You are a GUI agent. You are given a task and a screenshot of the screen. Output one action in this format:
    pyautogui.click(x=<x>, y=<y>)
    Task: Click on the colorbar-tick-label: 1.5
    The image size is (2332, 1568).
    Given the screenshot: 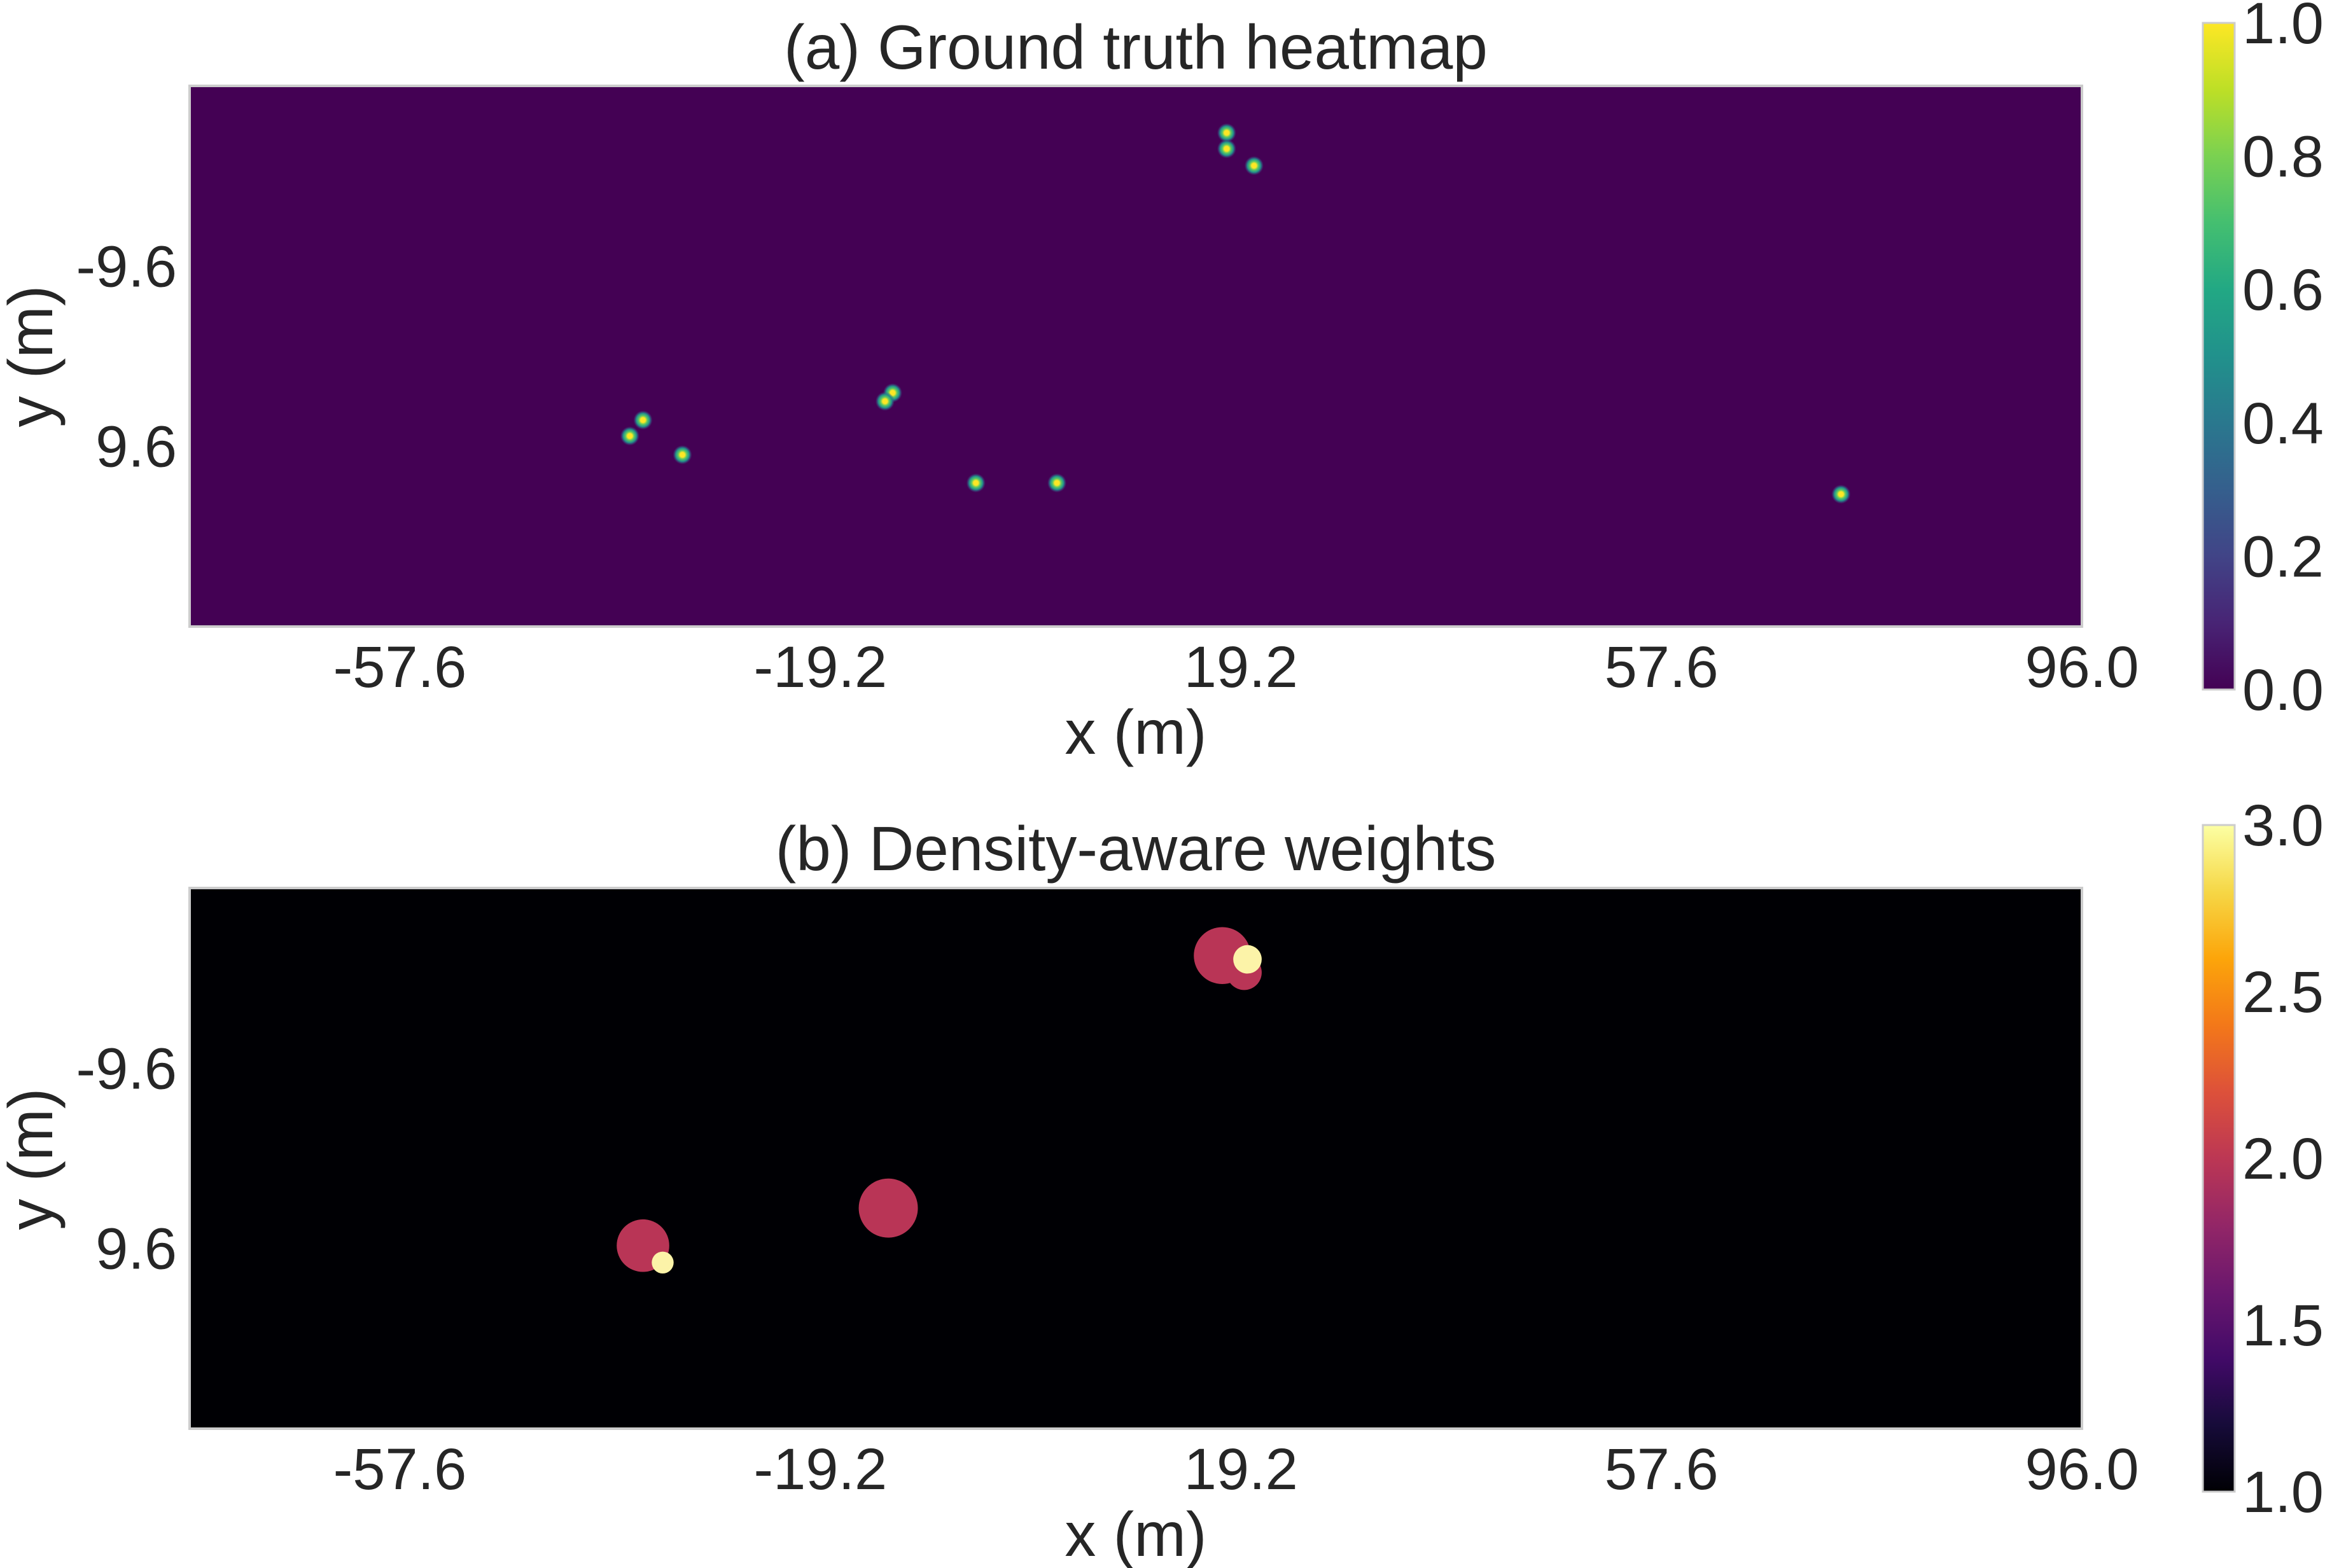 What is the action you would take?
    pyautogui.click(x=2283, y=1325)
    